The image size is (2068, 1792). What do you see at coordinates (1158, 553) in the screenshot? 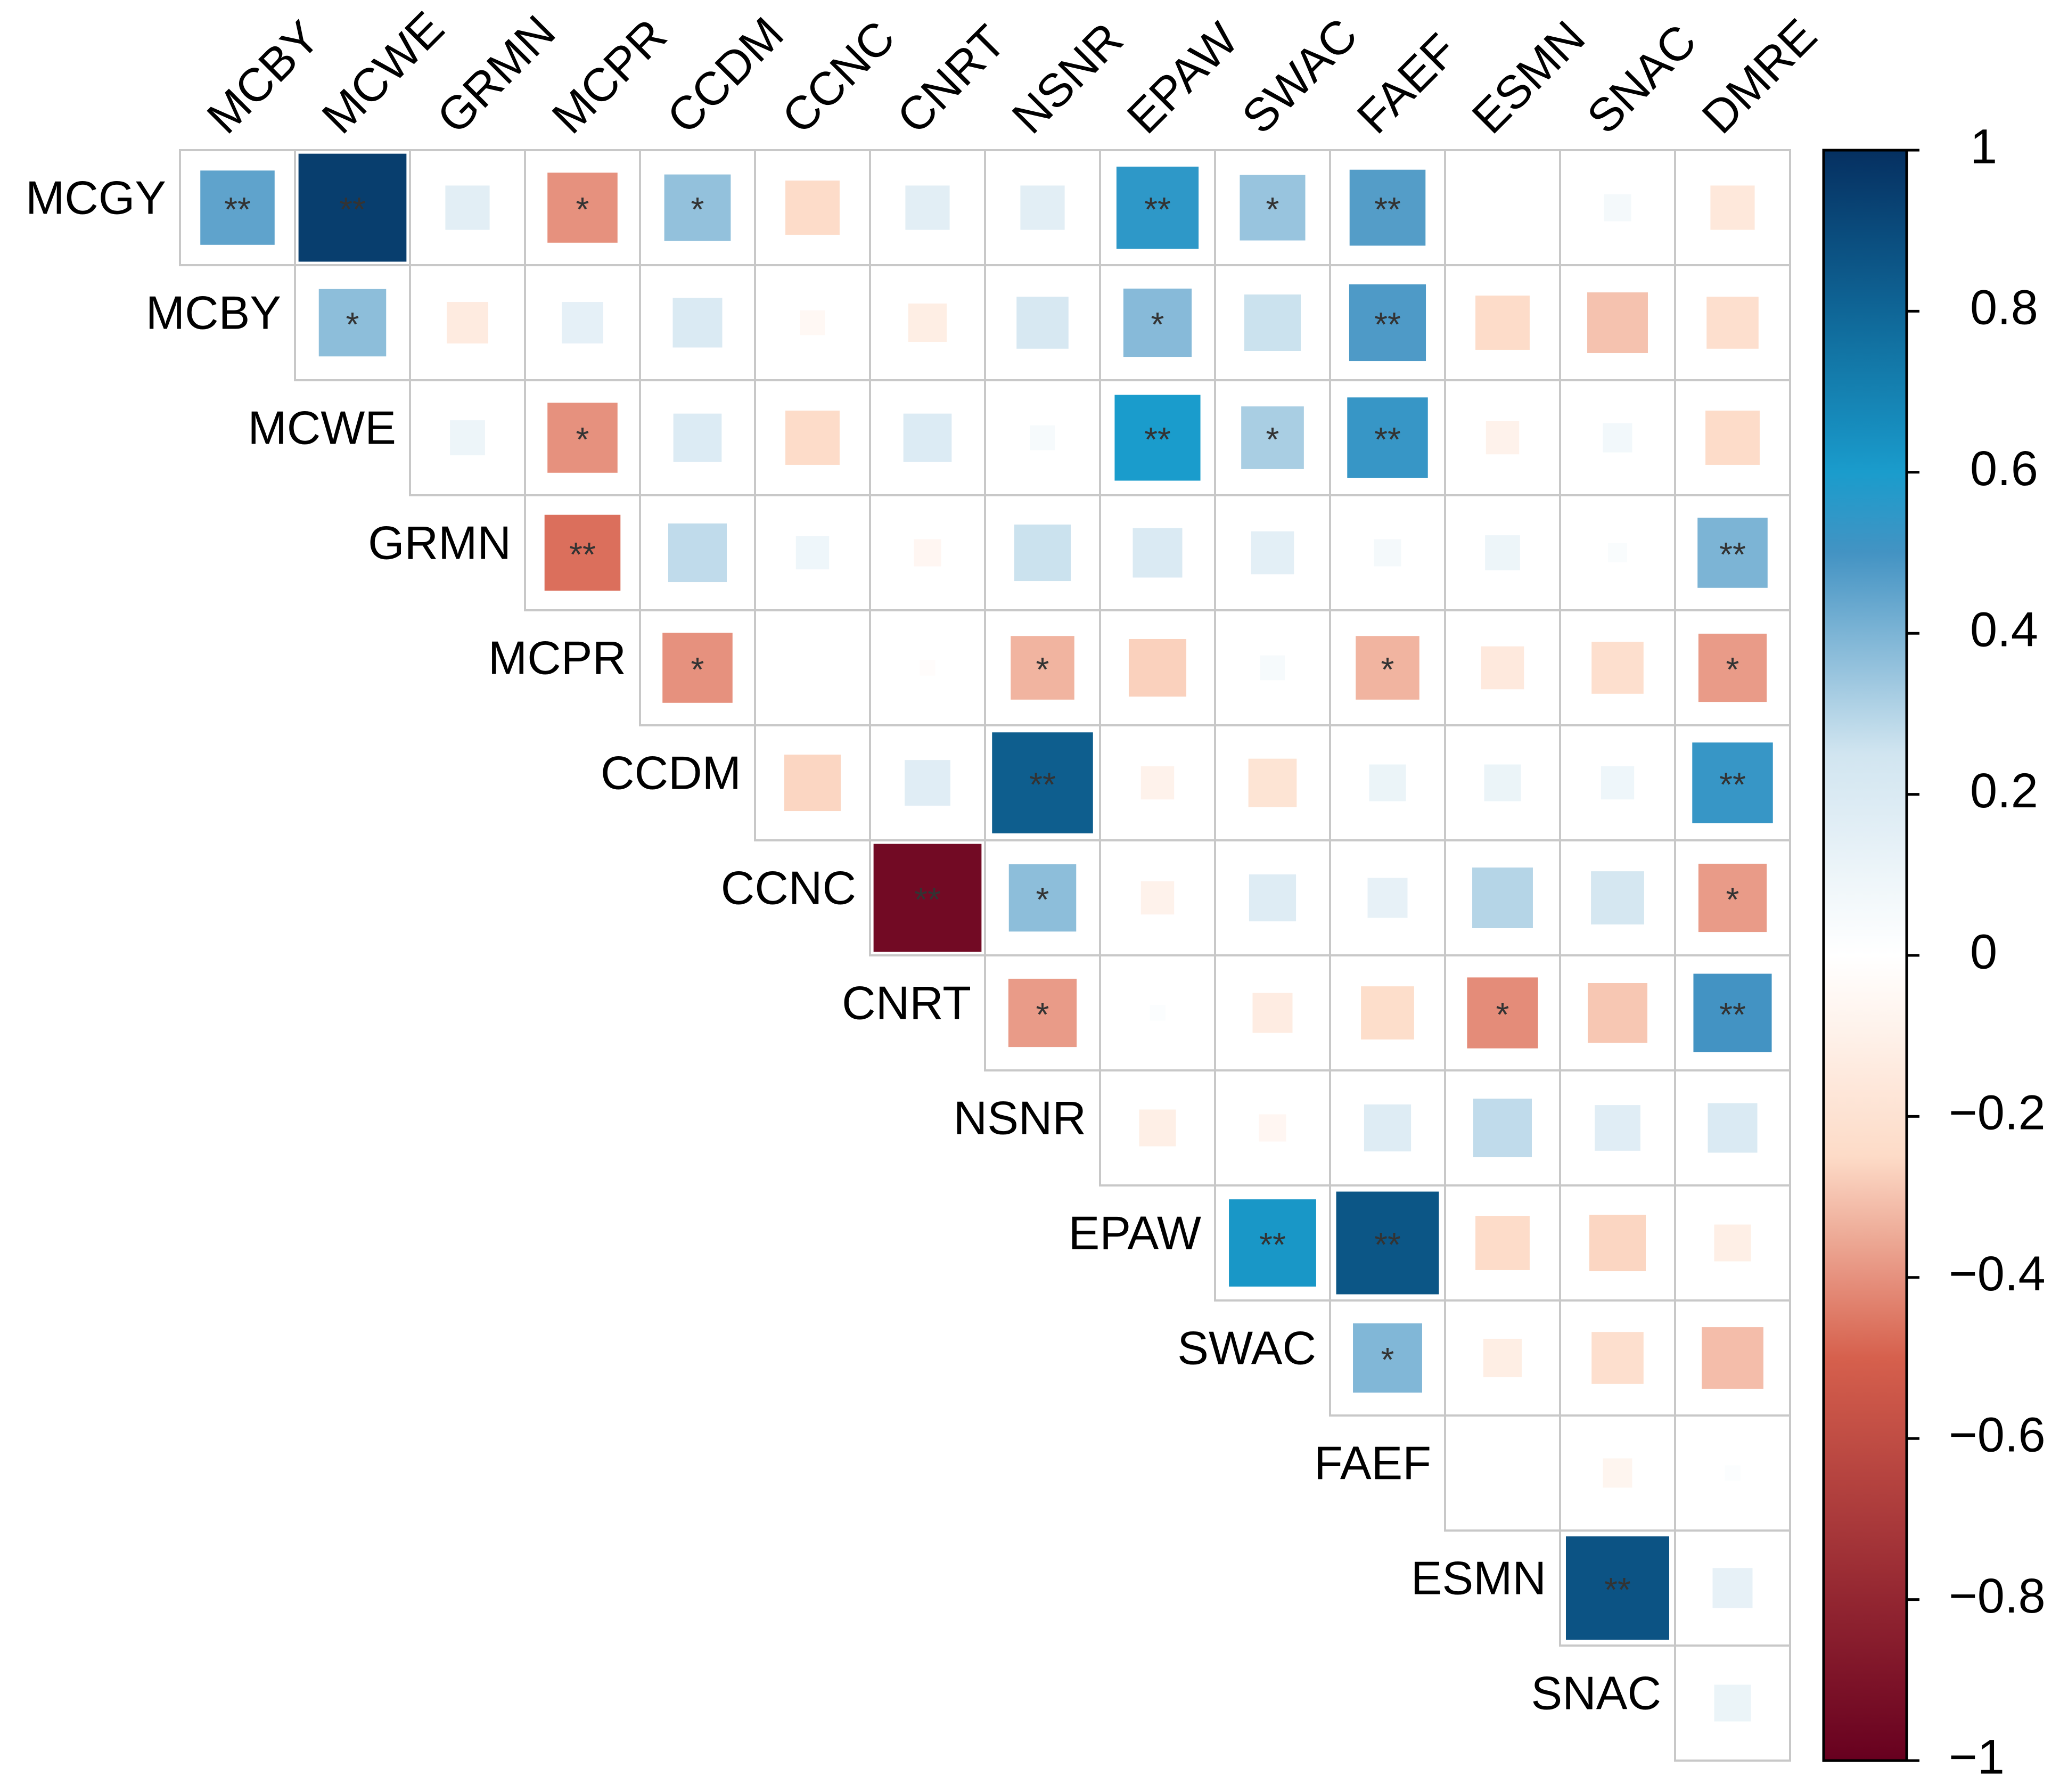
I see `cell-grmn-epaw` at bounding box center [1158, 553].